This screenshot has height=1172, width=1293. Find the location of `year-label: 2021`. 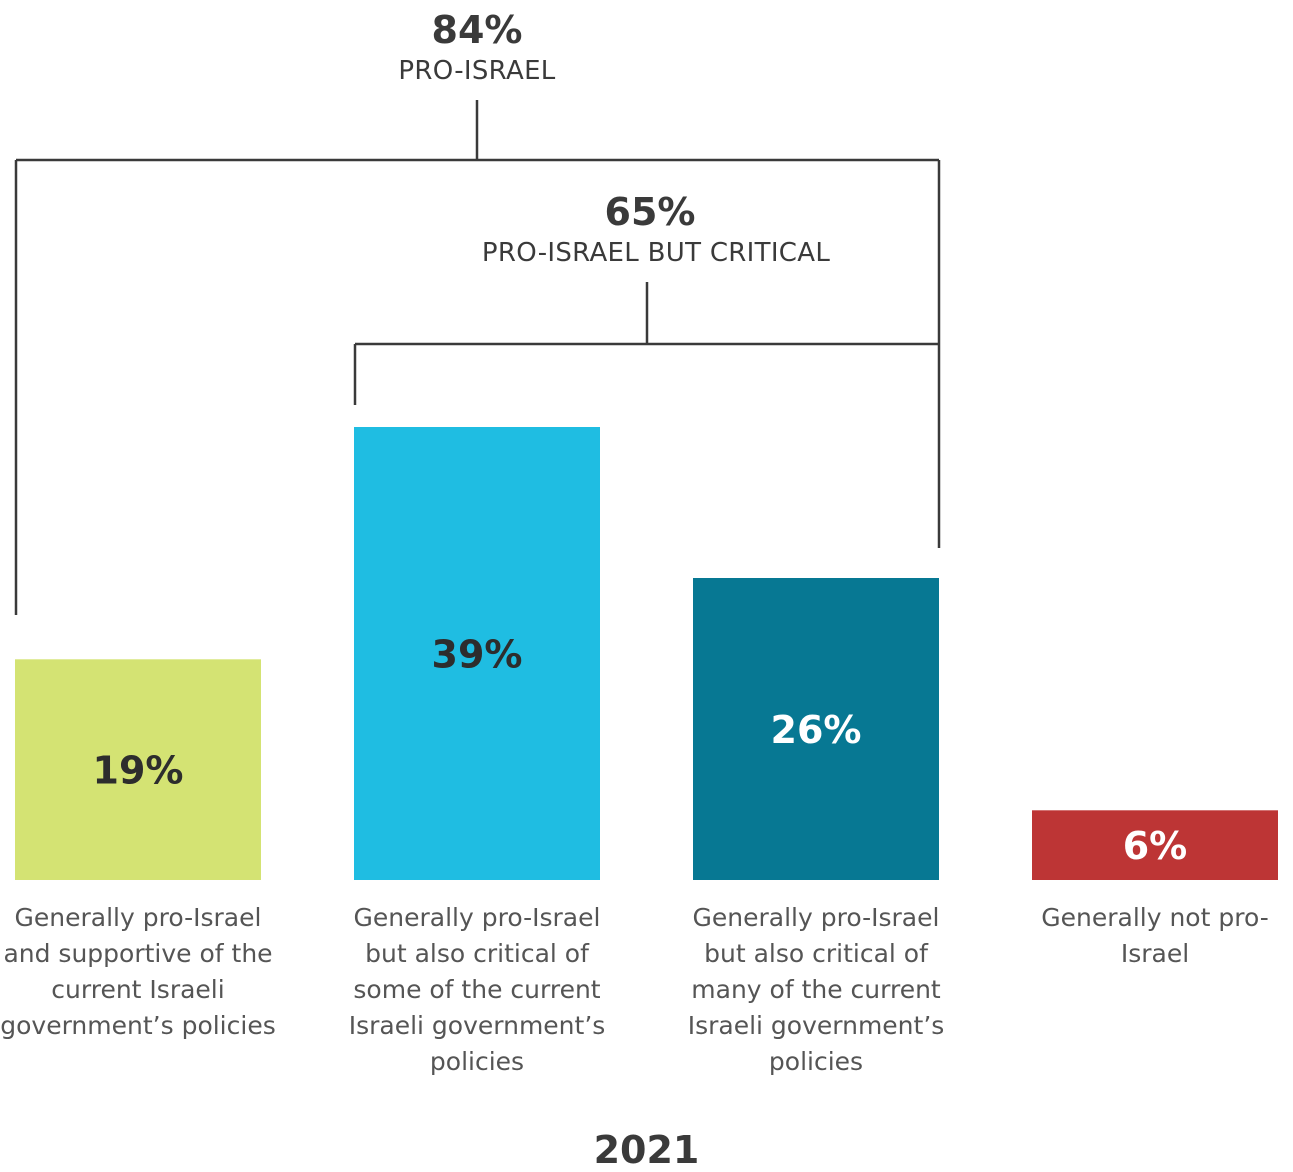

year-label: 2021 is located at coordinates (646, 1150).